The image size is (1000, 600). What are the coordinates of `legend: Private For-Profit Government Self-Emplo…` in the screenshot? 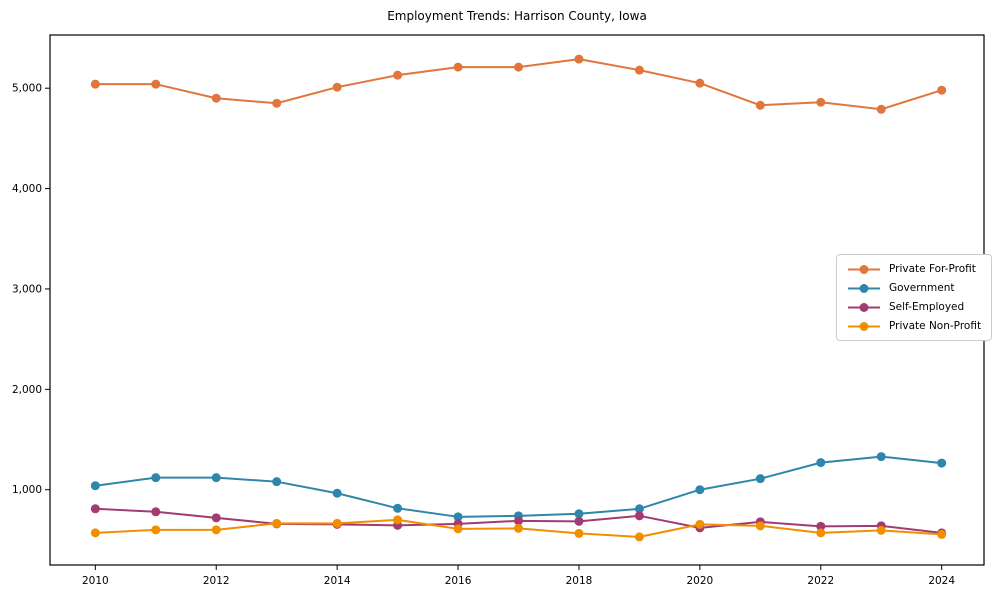 It's located at (914, 297).